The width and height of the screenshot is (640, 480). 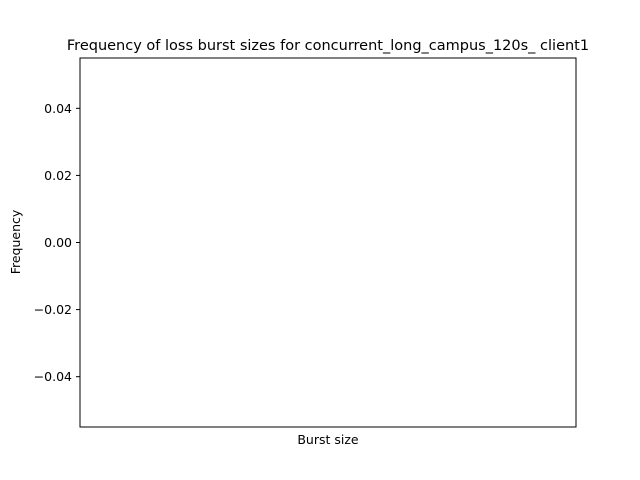 What do you see at coordinates (53, 376) in the screenshot?
I see `y-tick-label: −0.04` at bounding box center [53, 376].